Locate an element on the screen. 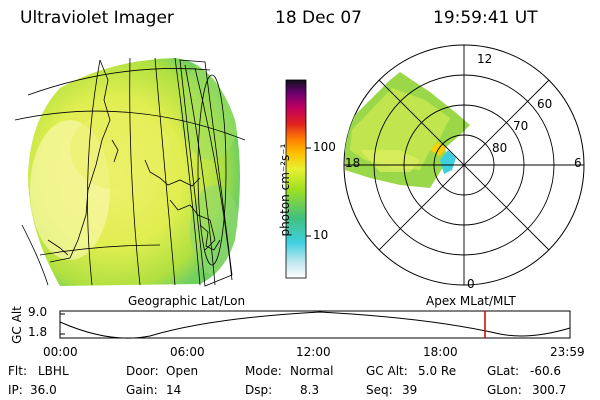  altitude-plot-frame is located at coordinates (315, 324).